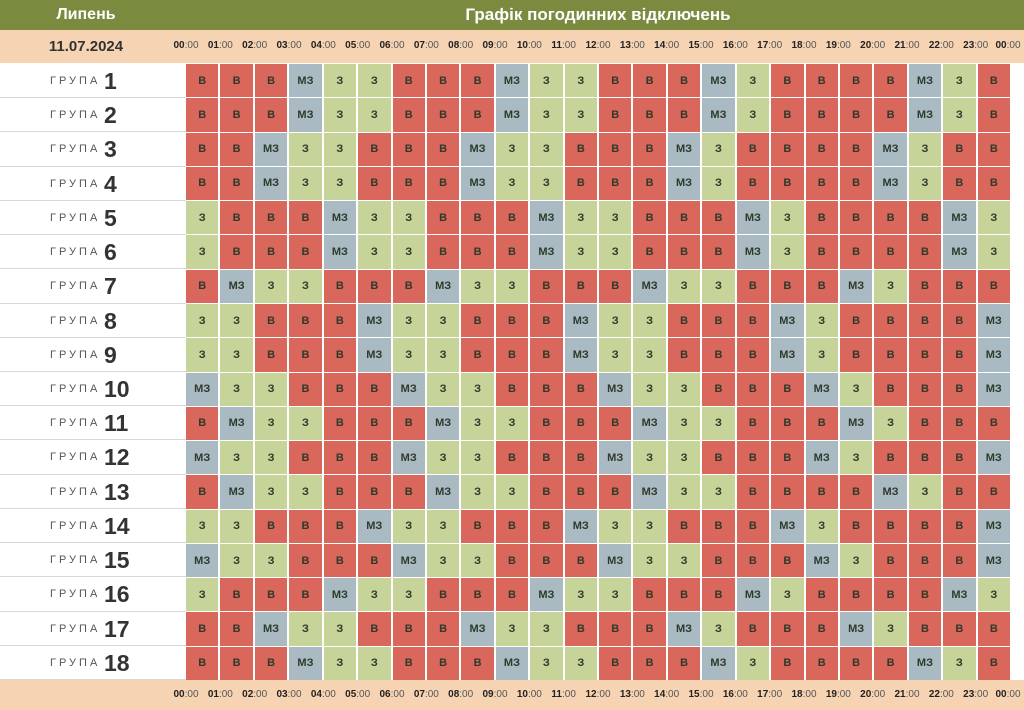  I want to click on hour-value: 16, so click(728, 45).